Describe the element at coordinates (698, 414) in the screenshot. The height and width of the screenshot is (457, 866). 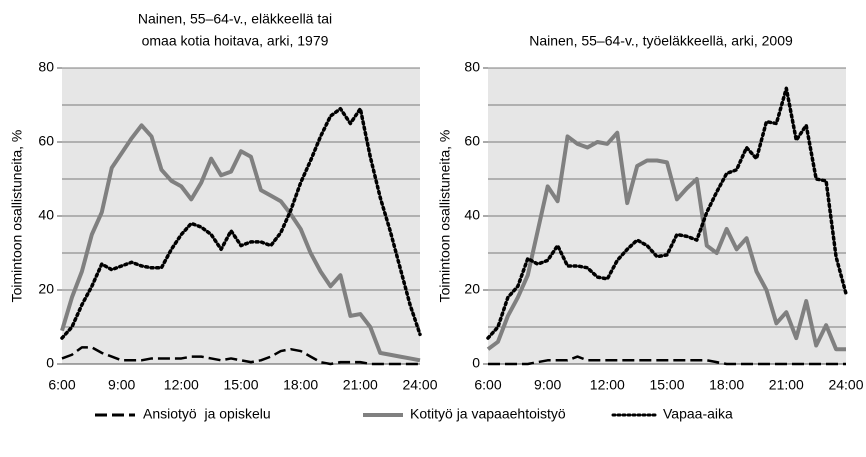
I see `legend-label: Vapaa-aika` at that location.